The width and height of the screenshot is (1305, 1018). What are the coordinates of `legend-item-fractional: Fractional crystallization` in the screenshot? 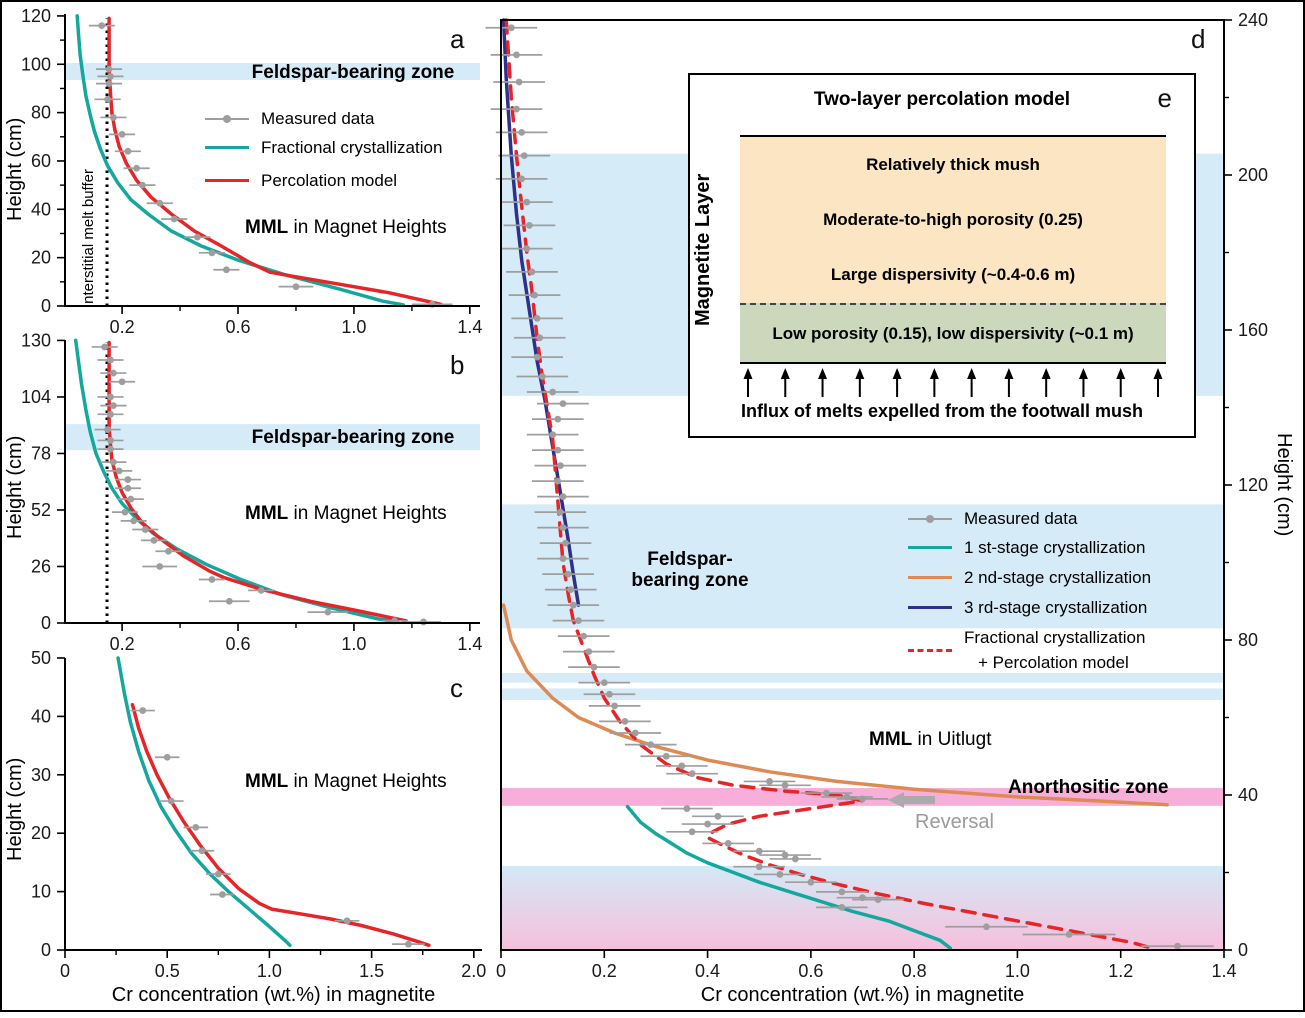 It's located at (323, 147).